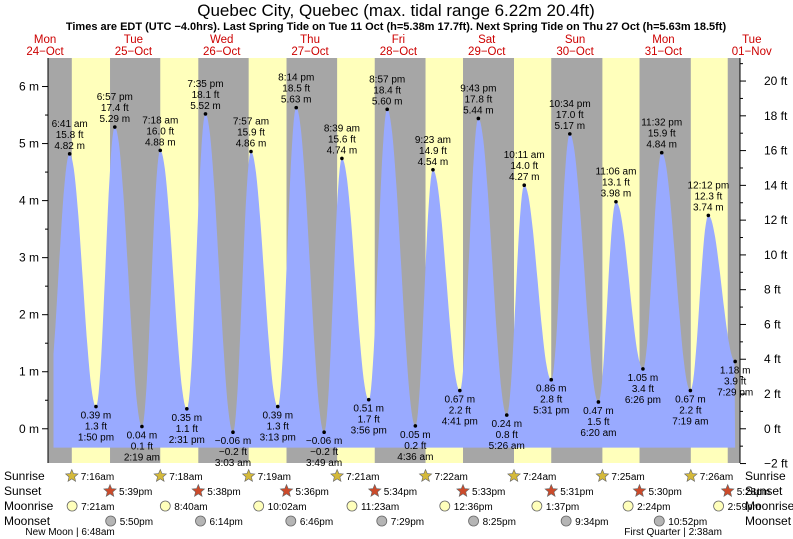 This screenshot has width=793, height=539. What do you see at coordinates (460, 422) in the screenshot?
I see `low-tide-time: 4:41 pm` at bounding box center [460, 422].